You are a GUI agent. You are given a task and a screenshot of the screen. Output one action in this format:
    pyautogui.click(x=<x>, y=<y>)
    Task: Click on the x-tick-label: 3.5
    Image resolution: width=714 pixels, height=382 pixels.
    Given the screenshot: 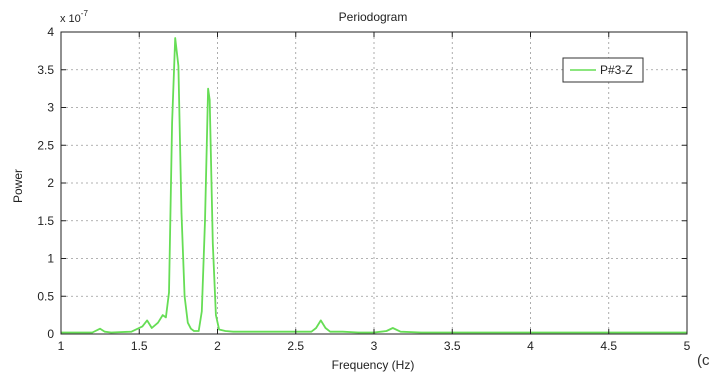 What is the action you would take?
    pyautogui.click(x=452, y=346)
    